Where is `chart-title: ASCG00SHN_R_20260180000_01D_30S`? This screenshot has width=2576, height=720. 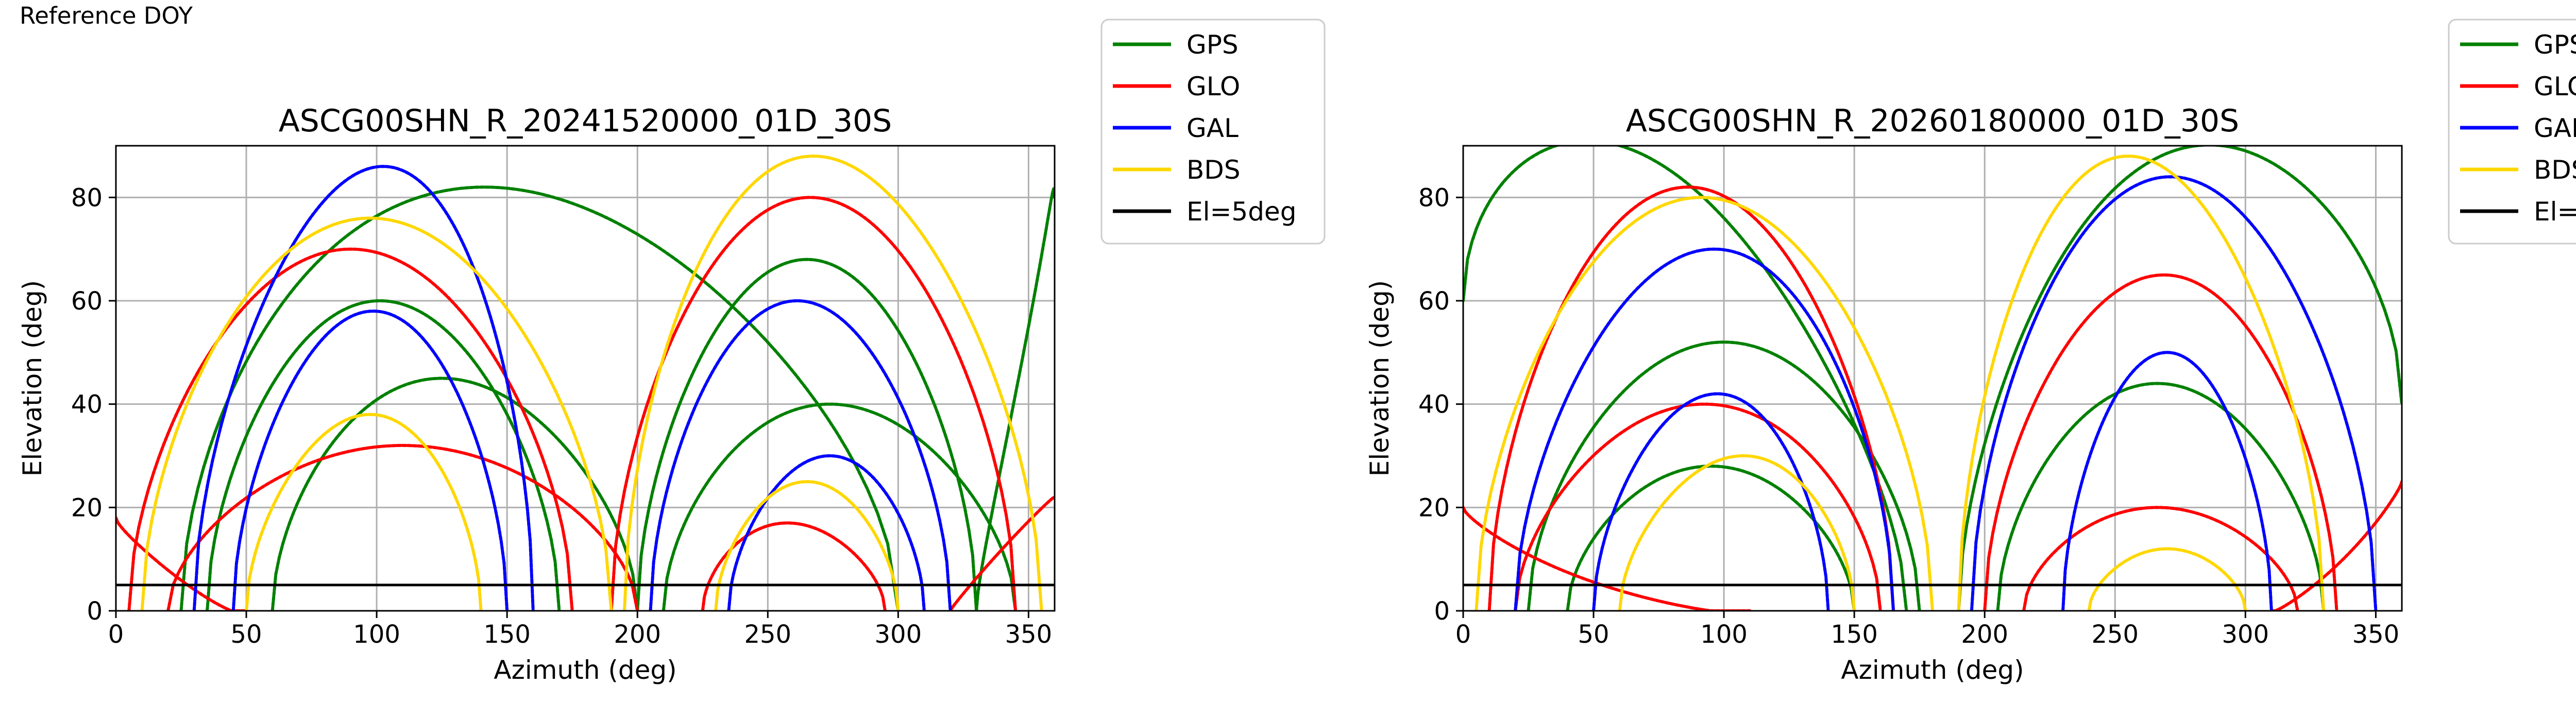 chart-title: ASCG00SHN_R_20260180000_01D_30S is located at coordinates (1933, 121).